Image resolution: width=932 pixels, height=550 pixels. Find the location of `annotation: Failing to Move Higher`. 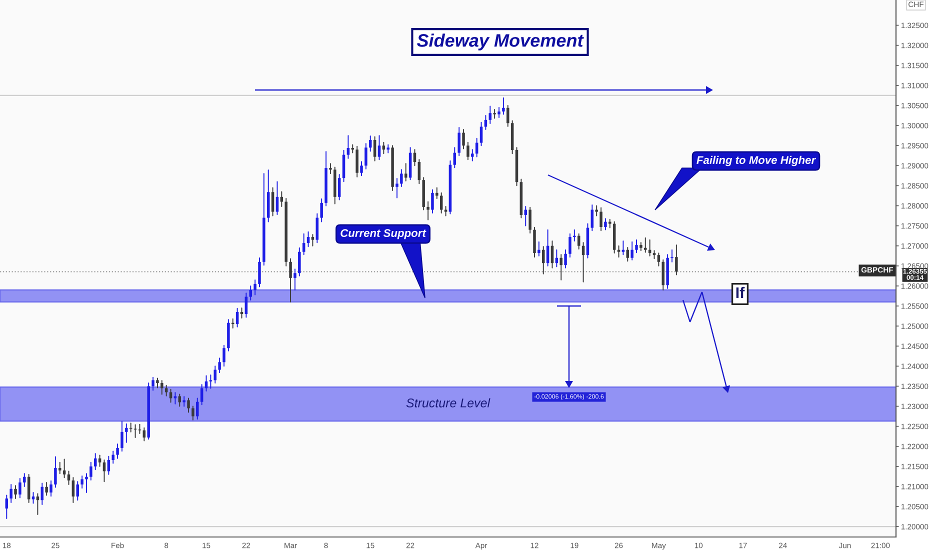

annotation: Failing to Move Higher is located at coordinates (756, 161).